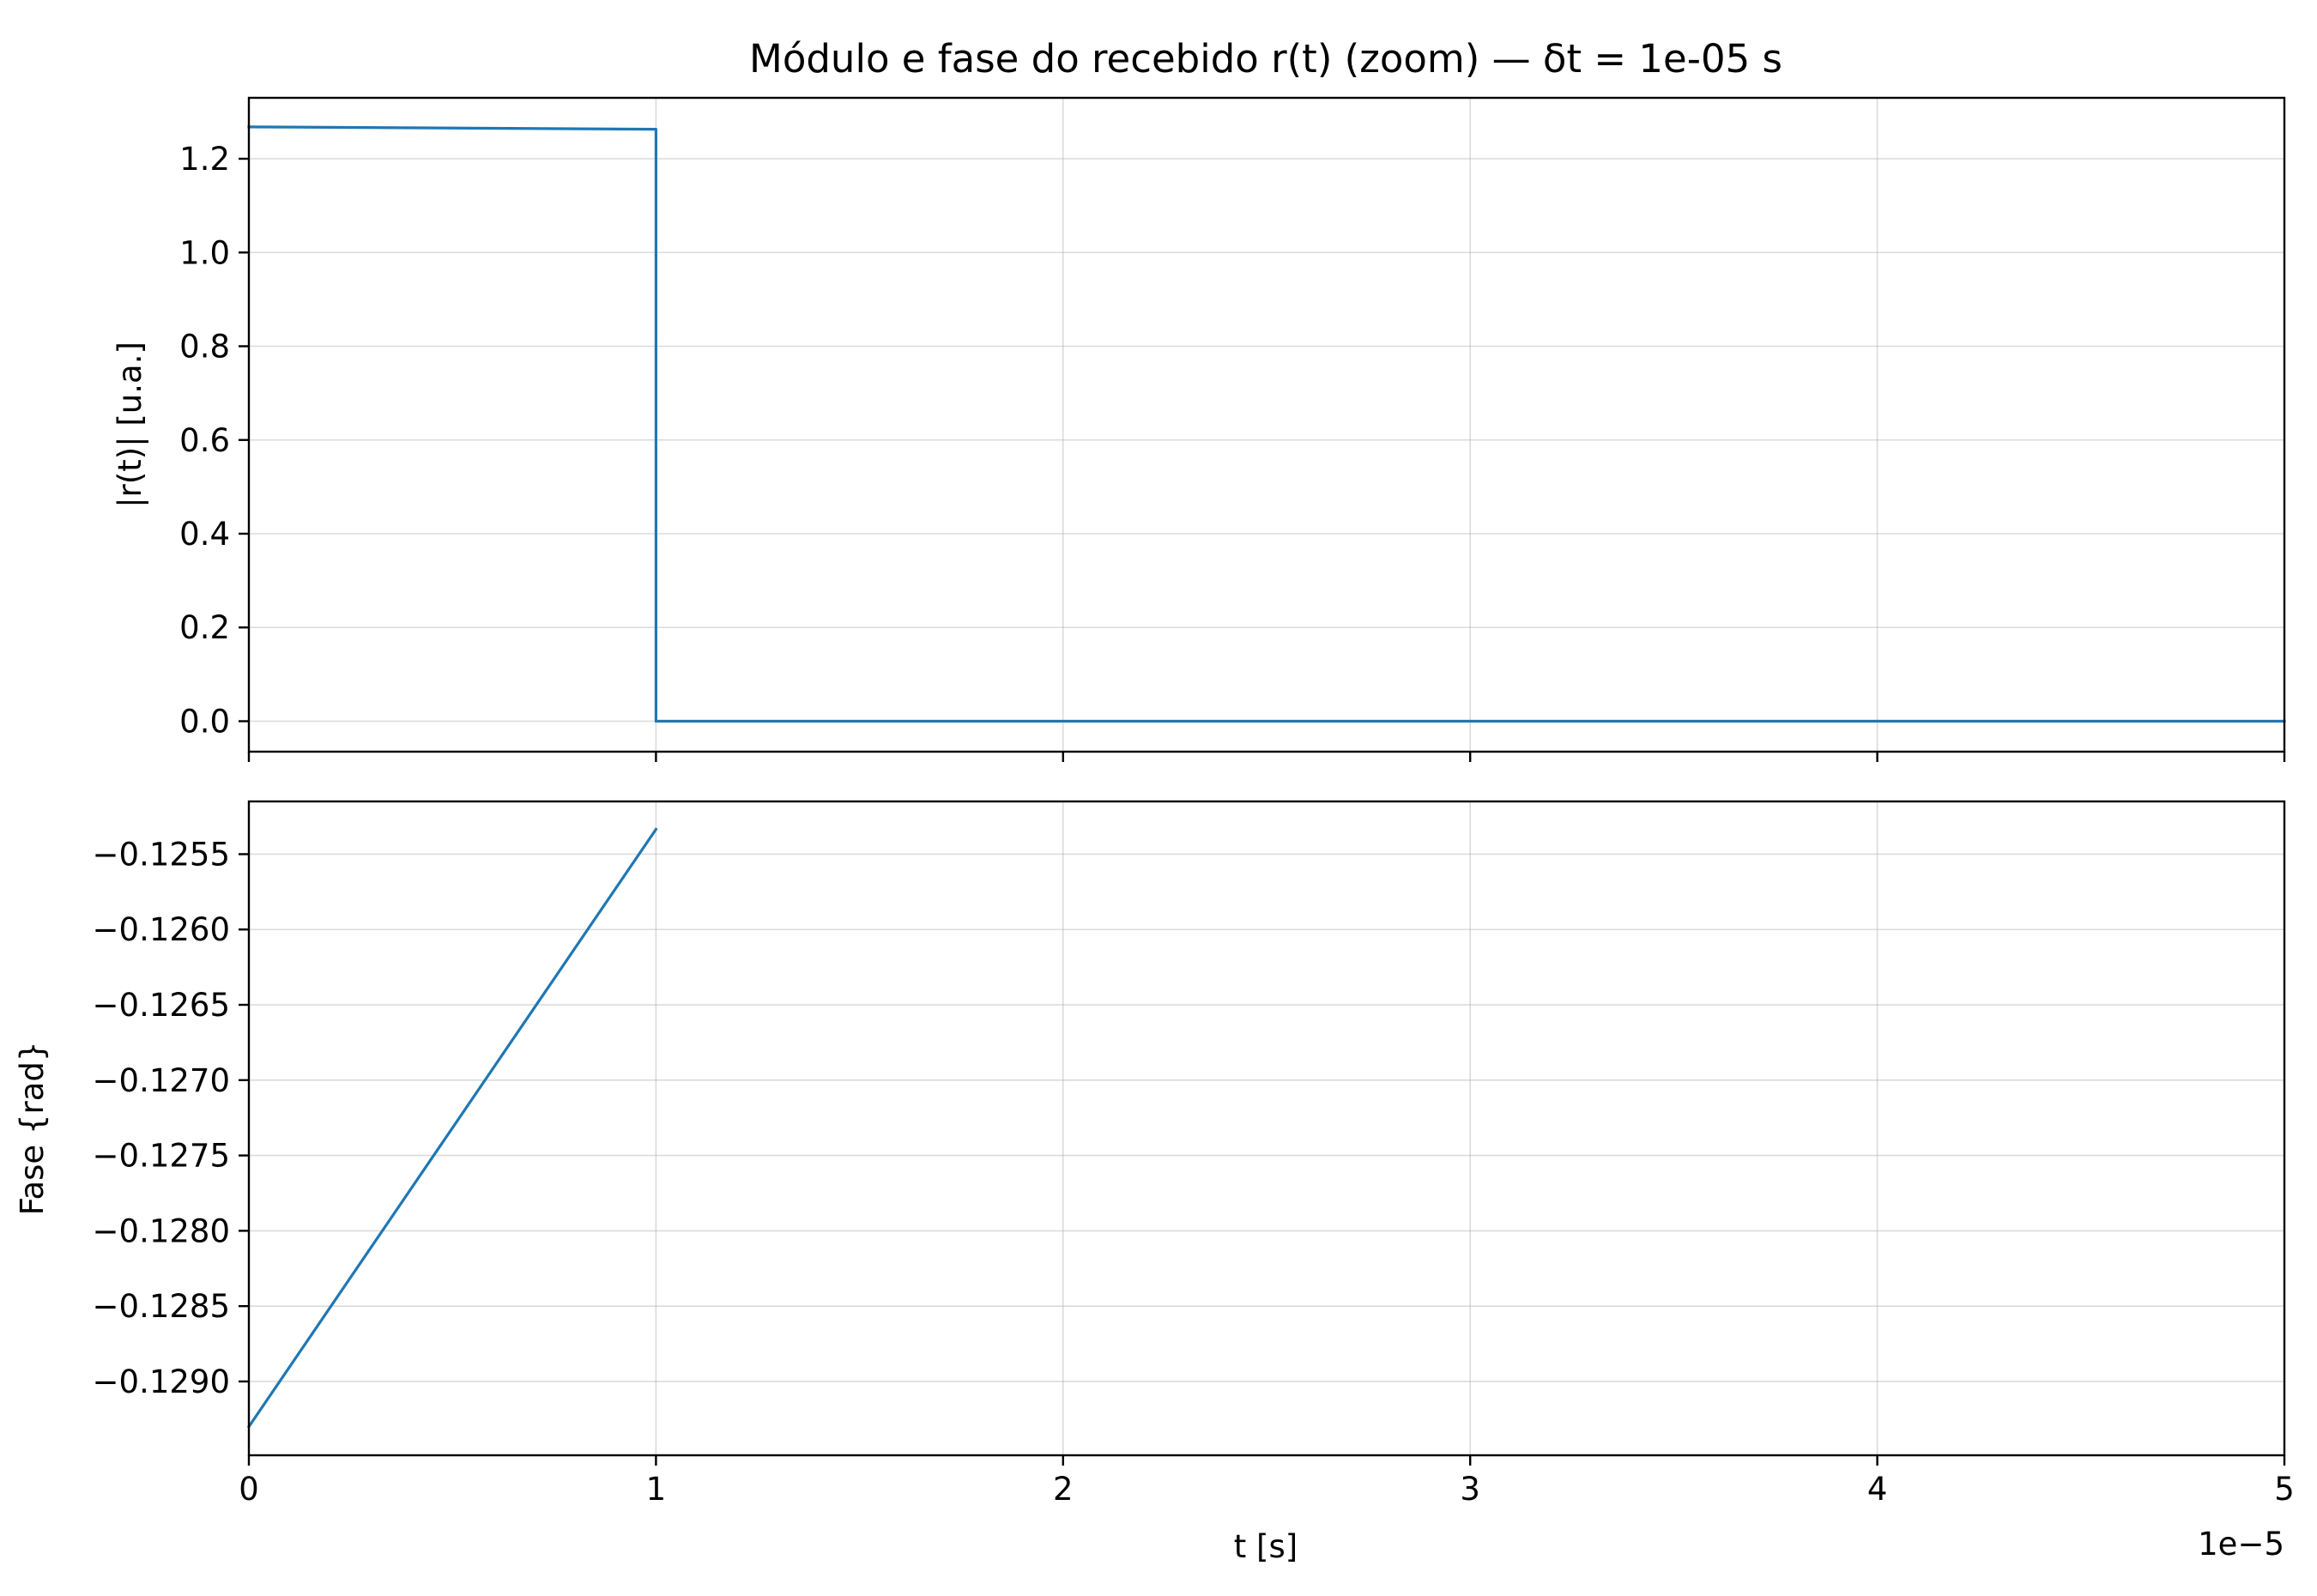 This screenshot has width=2317, height=1596. I want to click on magnitude-y-tick-label: 1.2, so click(204, 159).